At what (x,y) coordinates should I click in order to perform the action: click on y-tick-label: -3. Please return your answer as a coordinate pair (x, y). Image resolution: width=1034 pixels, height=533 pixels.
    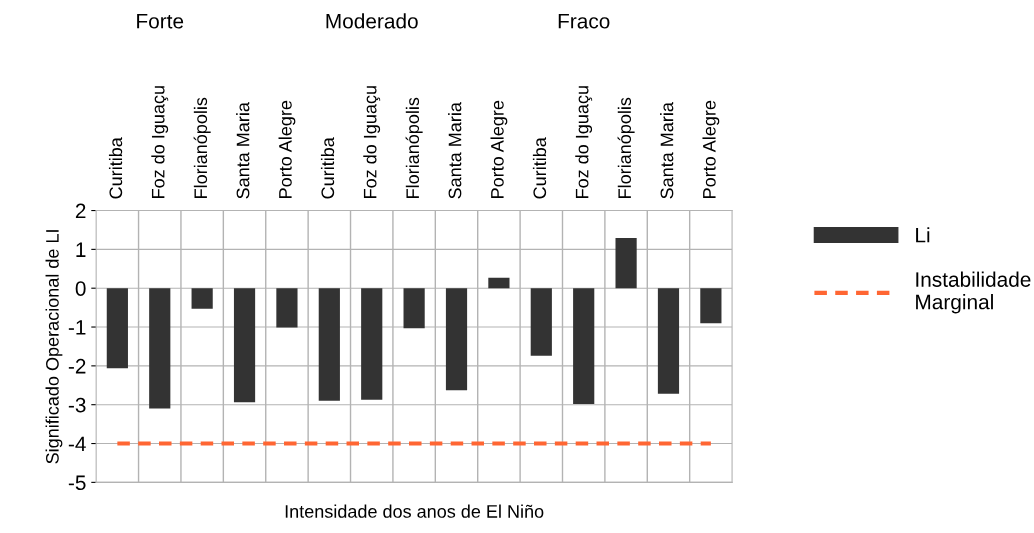
    Looking at the image, I should click on (77, 405).